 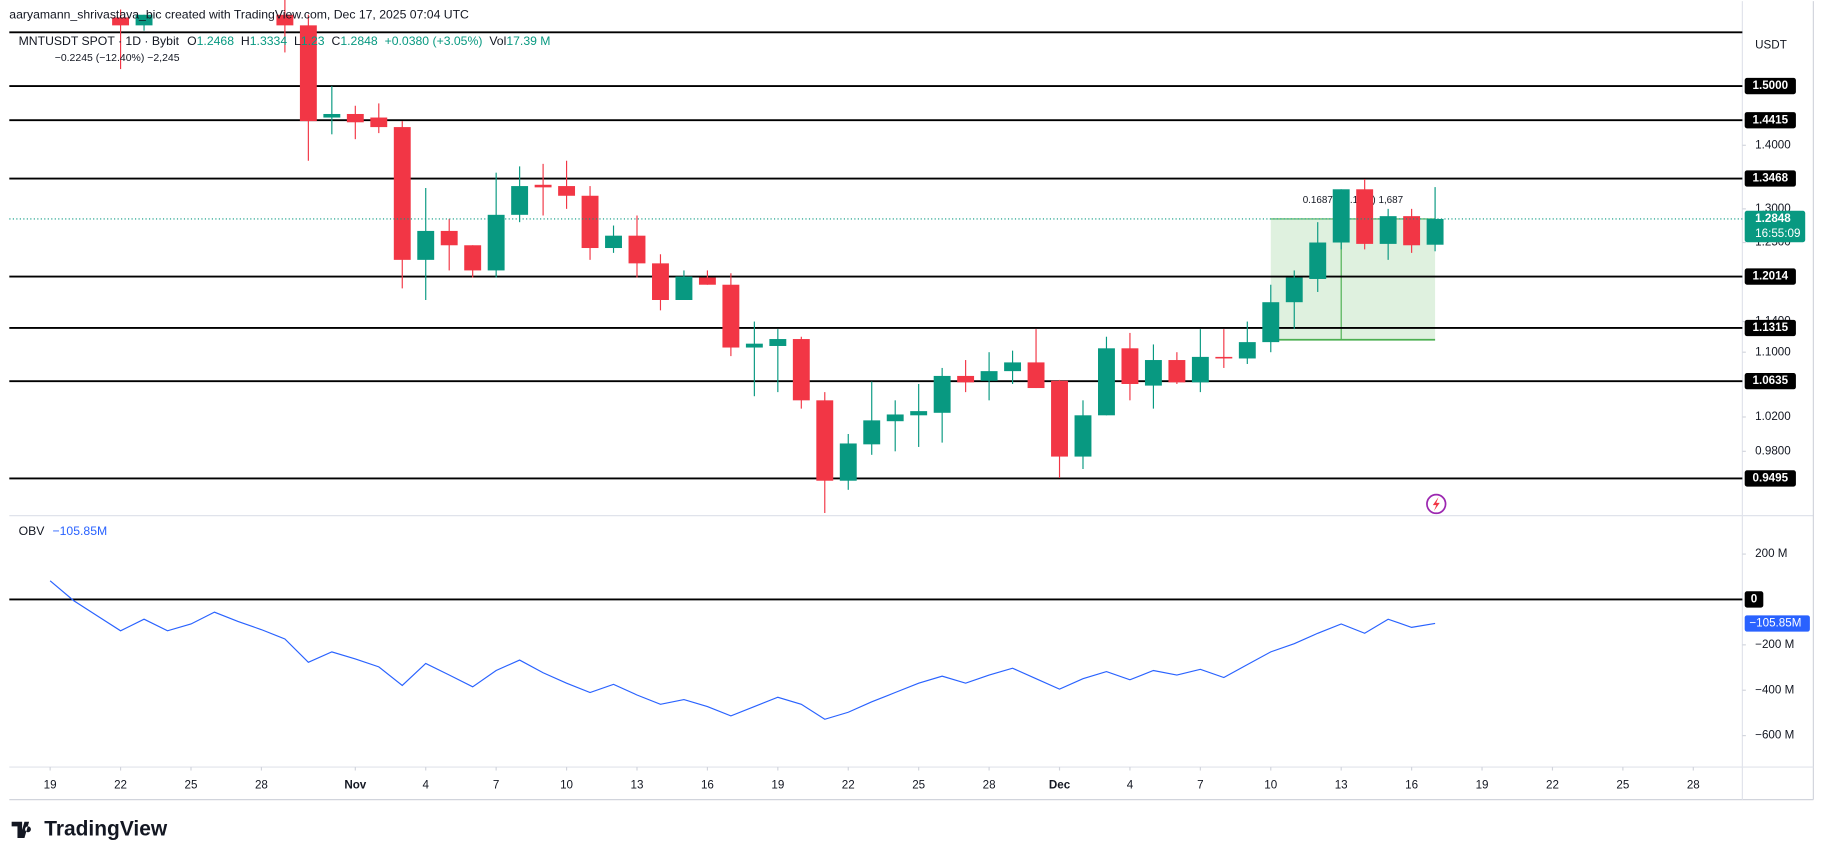 What do you see at coordinates (106, 828) in the screenshot?
I see `logo-text: TradingView` at bounding box center [106, 828].